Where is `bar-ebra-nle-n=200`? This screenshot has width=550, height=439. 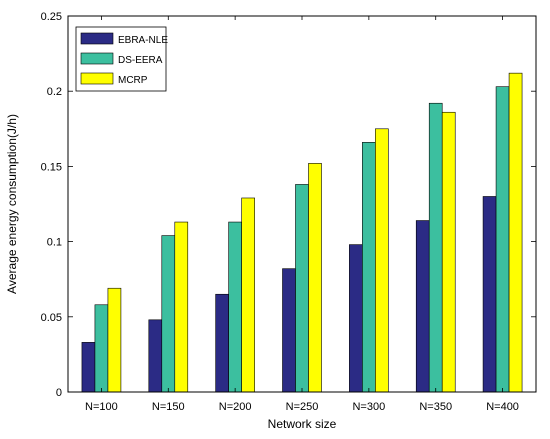
bar-ebra-nle-n=200 is located at coordinates (222, 343).